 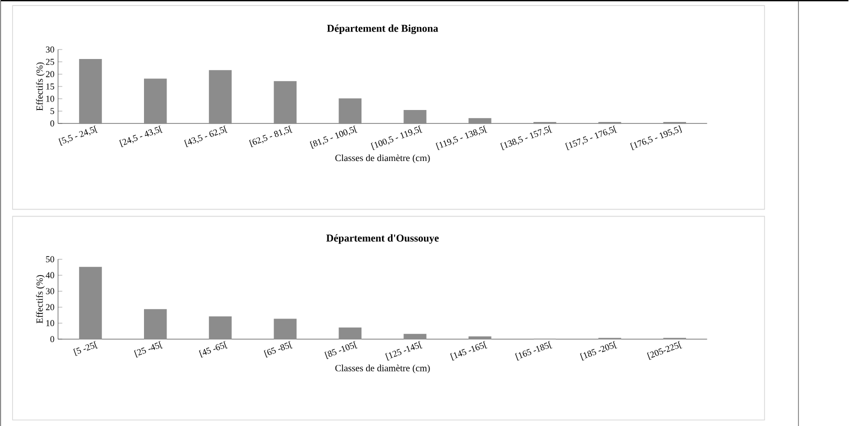 I want to click on x-tick-label: [145 -165[, so click(x=469, y=350).